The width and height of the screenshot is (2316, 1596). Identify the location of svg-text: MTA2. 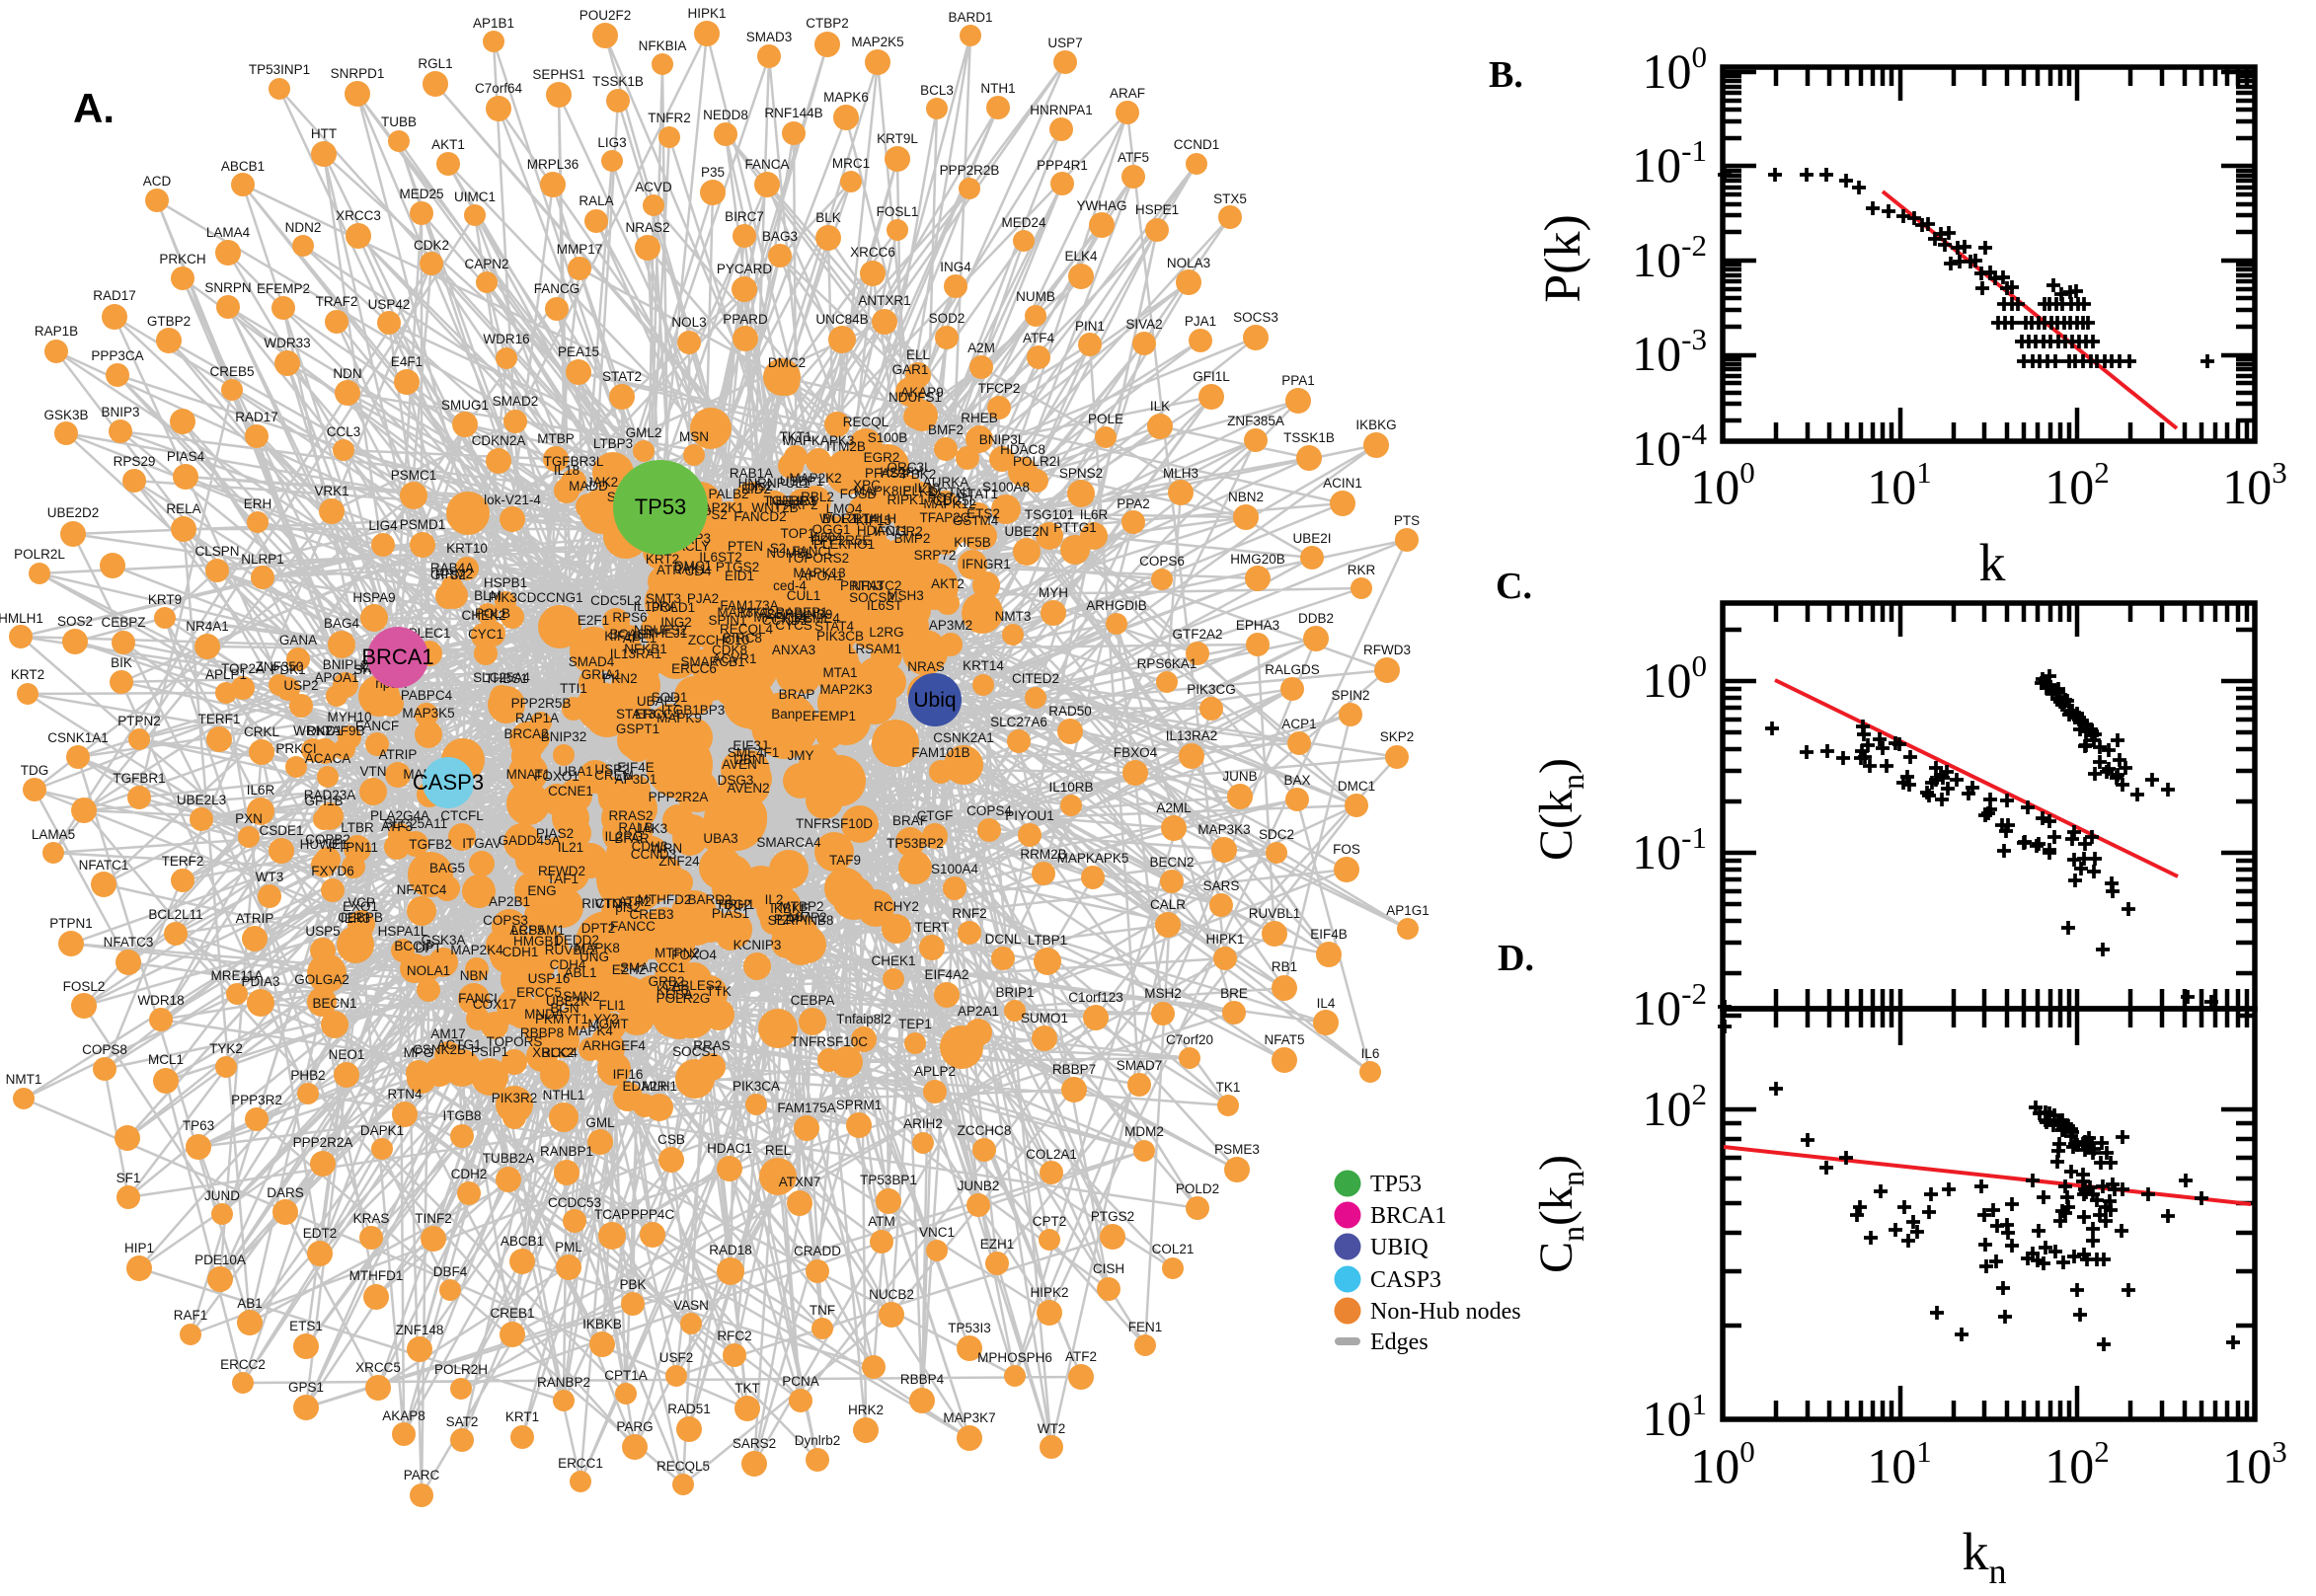
(757, 613).